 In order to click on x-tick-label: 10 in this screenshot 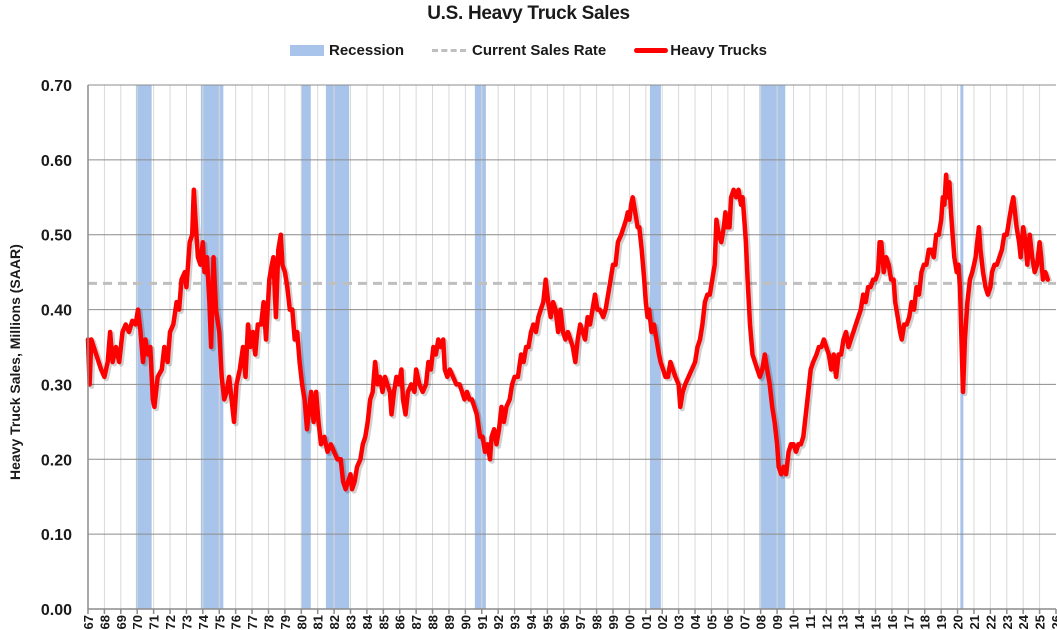, I will do `click(793, 622)`.